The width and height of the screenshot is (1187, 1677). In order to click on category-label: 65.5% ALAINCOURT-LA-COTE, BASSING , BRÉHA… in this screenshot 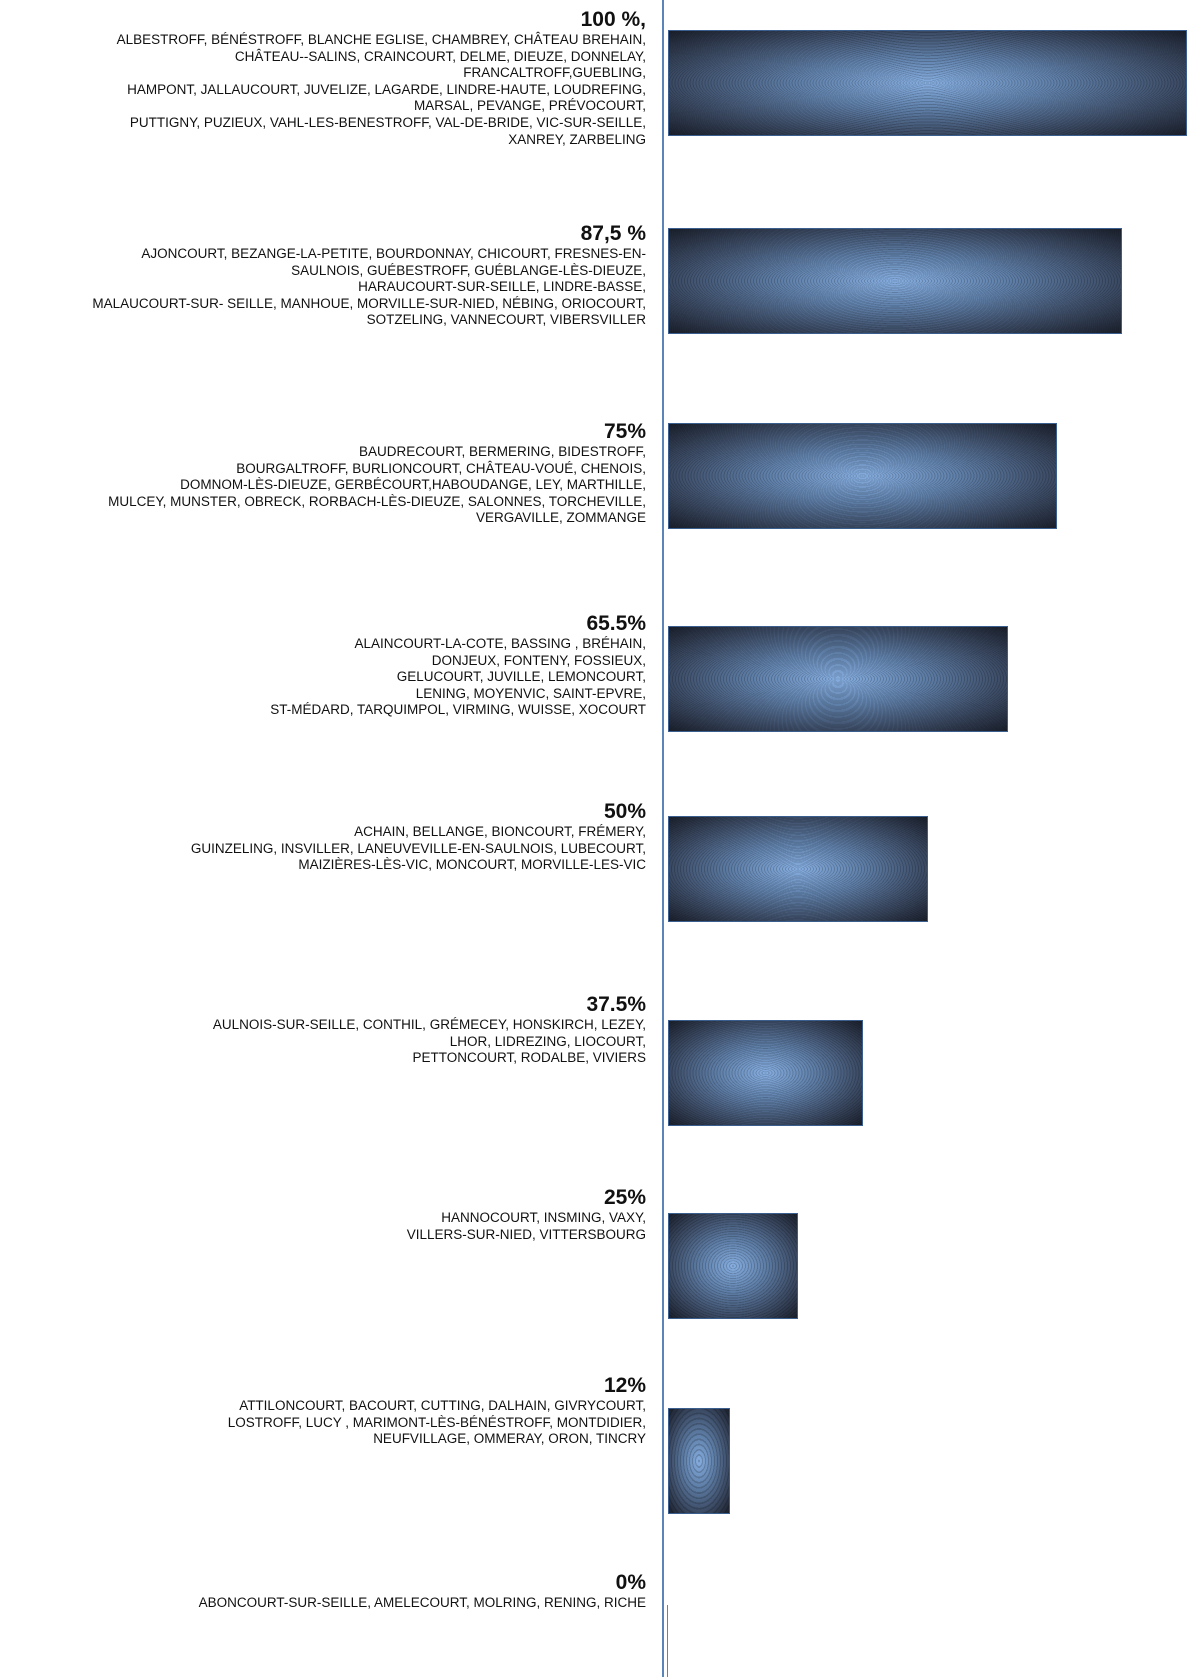, I will do `click(326, 665)`.